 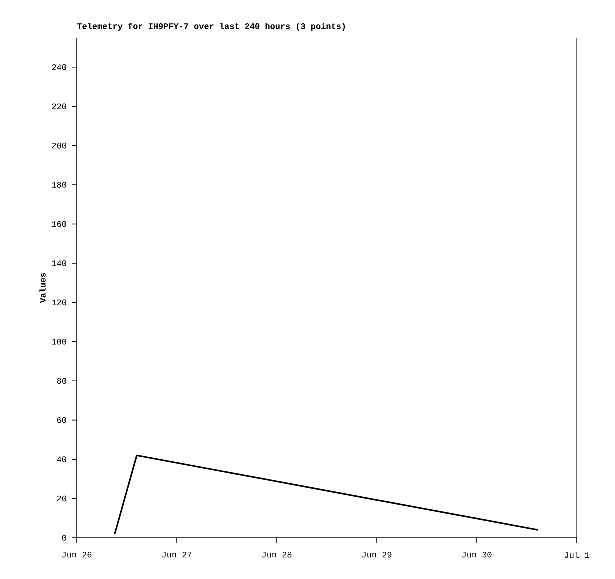 What do you see at coordinates (77, 555) in the screenshot?
I see `x-tick-label: Jun 26` at bounding box center [77, 555].